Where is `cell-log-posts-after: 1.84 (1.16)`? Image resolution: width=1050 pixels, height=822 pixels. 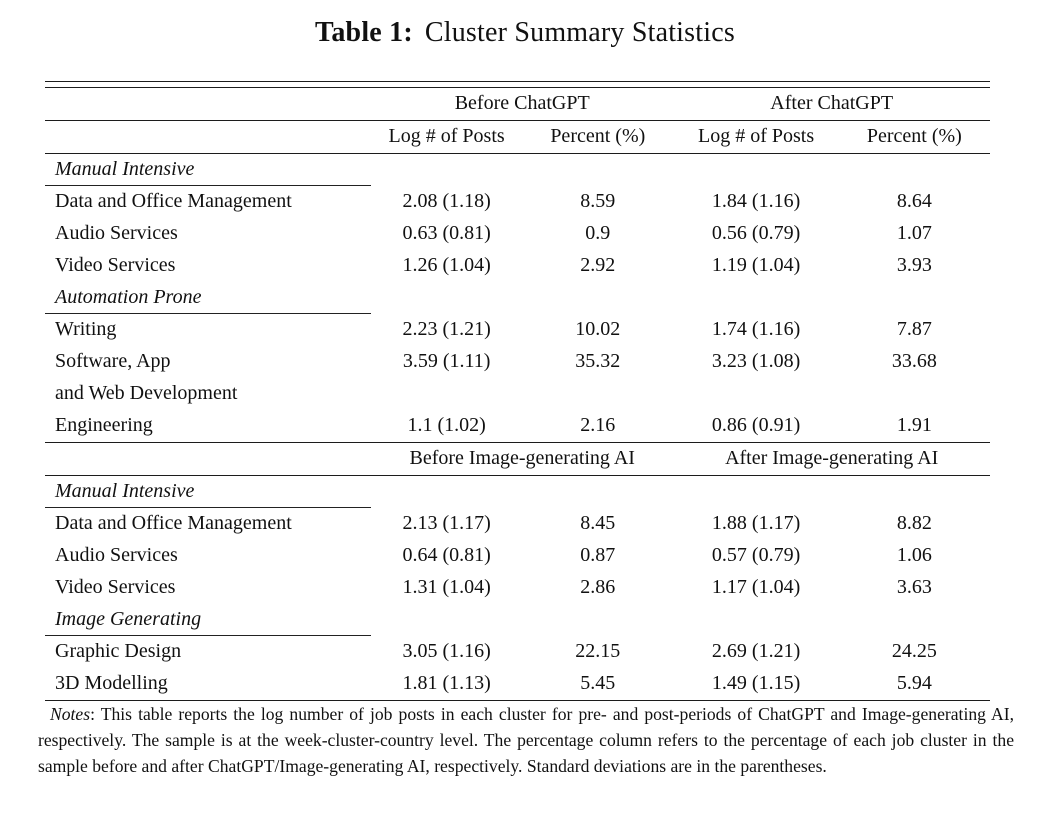 cell-log-posts-after: 1.84 (1.16) is located at coordinates (756, 201).